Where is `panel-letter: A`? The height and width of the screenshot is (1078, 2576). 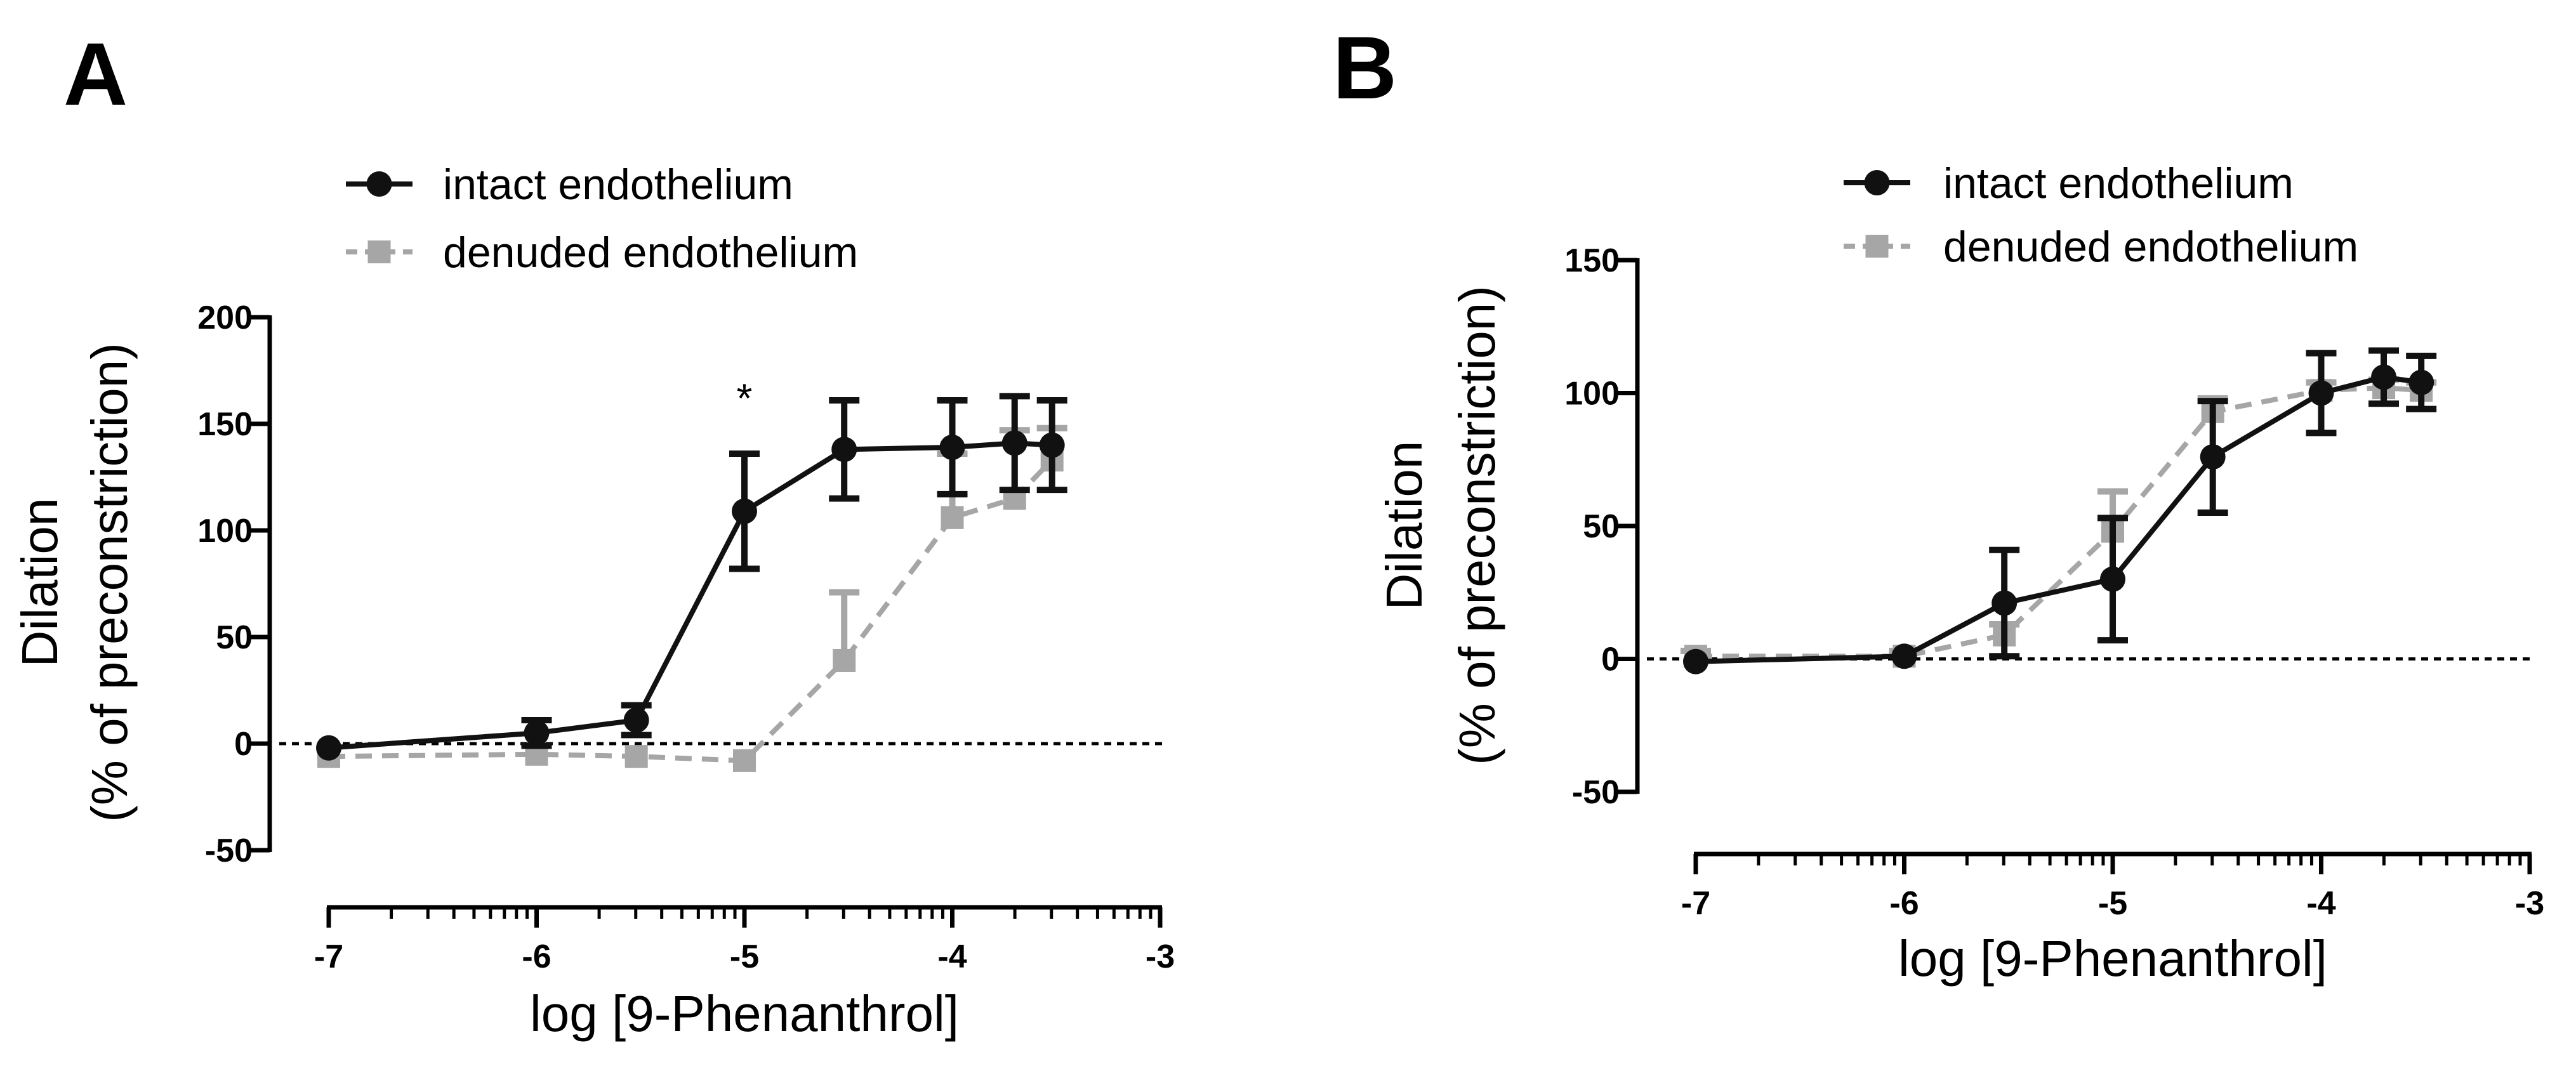 panel-letter: A is located at coordinates (96, 74).